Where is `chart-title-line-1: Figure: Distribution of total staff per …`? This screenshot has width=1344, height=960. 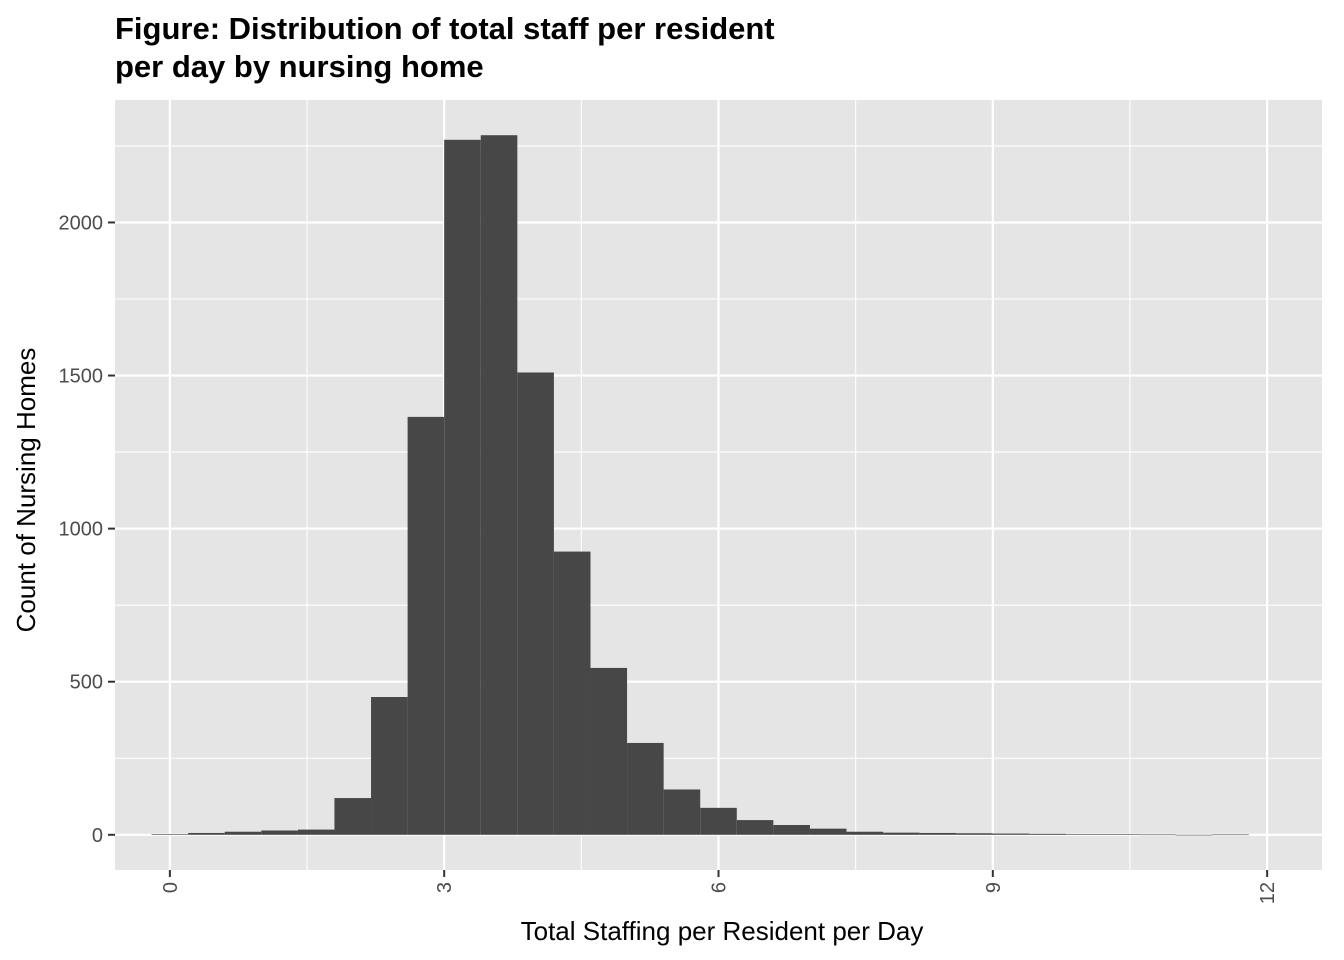
chart-title-line-1: Figure: Distribution of total staff per … is located at coordinates (445, 28).